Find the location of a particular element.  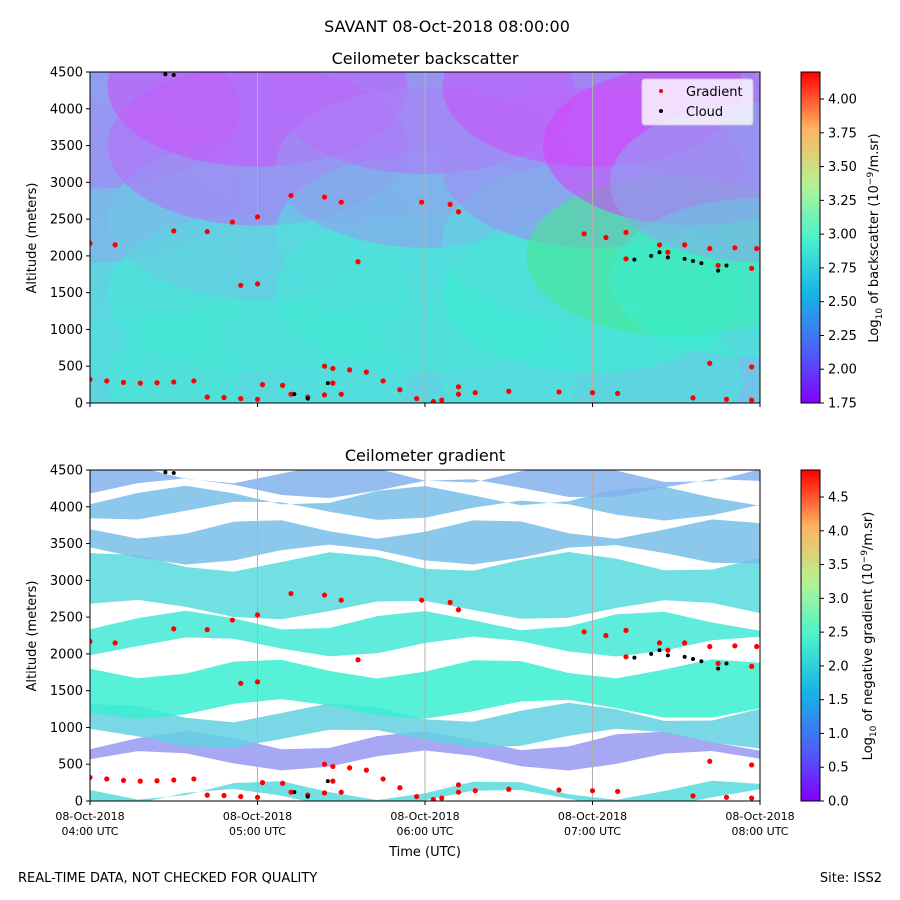

gradient-gridlines is located at coordinates (425, 635).